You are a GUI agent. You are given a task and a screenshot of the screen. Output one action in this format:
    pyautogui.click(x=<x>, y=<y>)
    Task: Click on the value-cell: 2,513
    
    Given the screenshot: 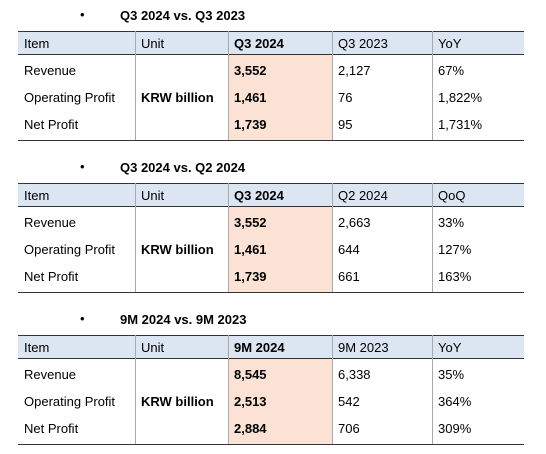 What is the action you would take?
    pyautogui.click(x=250, y=401)
    